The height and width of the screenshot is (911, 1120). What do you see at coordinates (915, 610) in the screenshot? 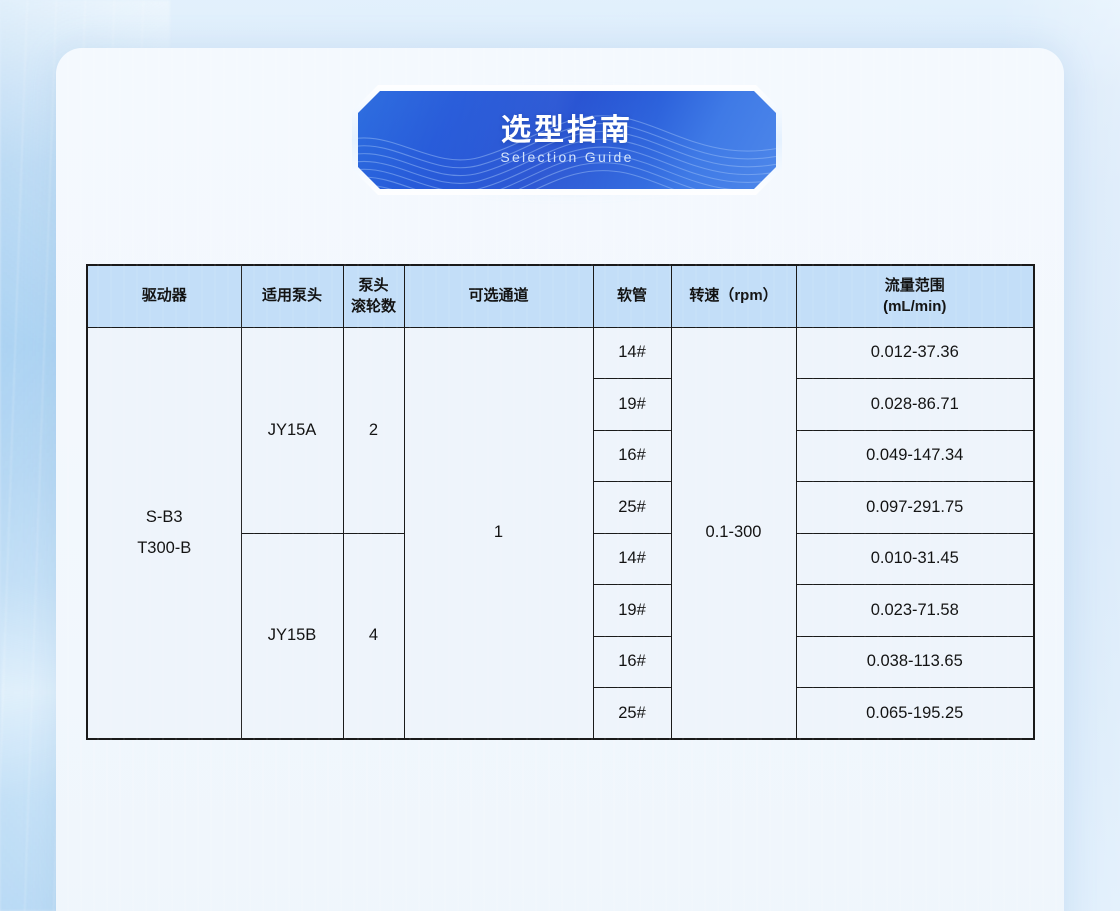
I see `cell-flow: 0.023-71.58` at bounding box center [915, 610].